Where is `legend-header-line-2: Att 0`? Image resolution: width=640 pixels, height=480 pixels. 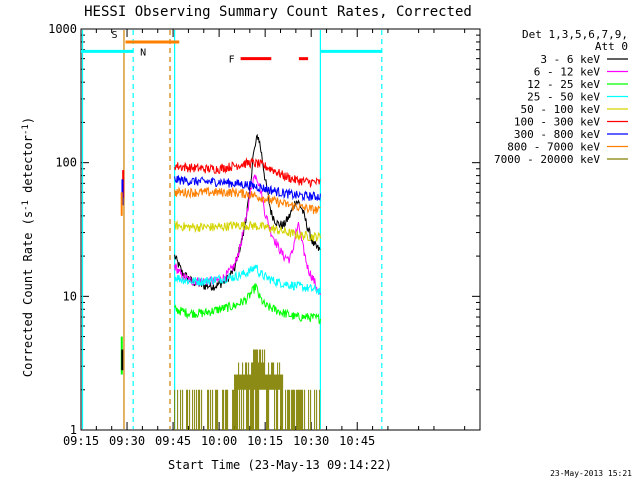 legend-header-line-2: Att 0 is located at coordinates (611, 46).